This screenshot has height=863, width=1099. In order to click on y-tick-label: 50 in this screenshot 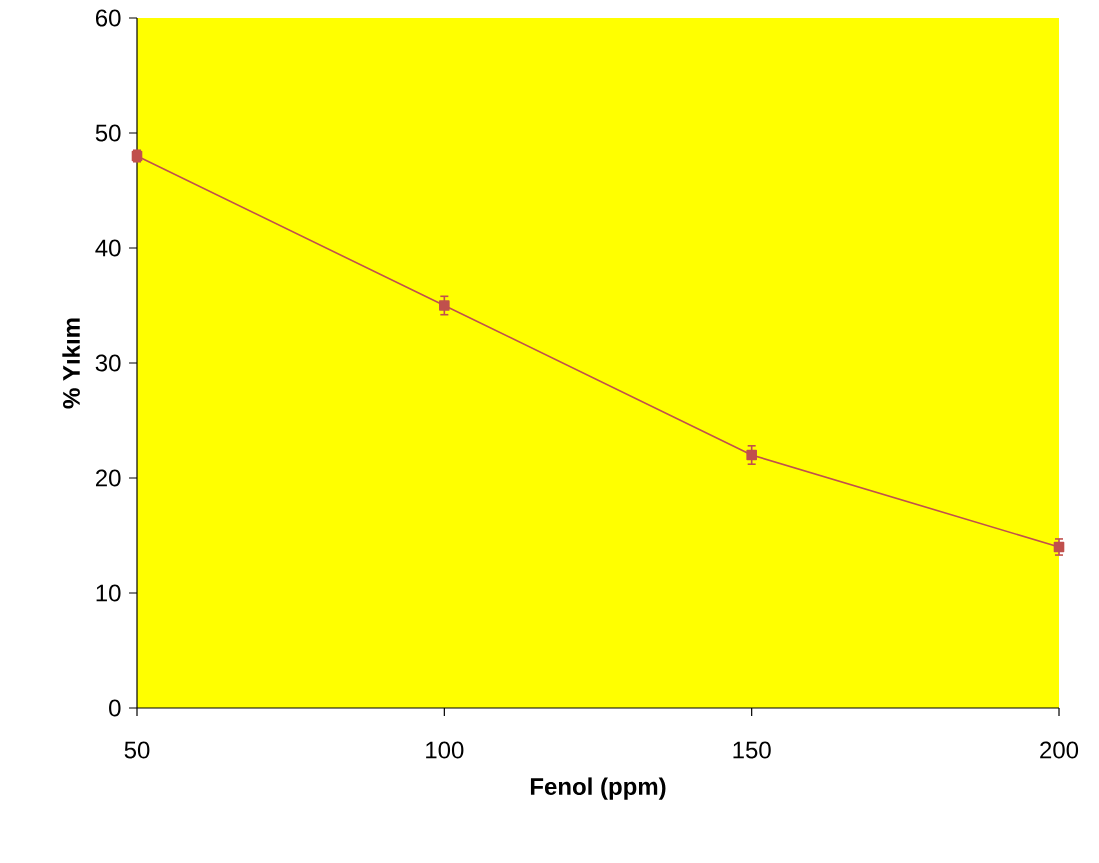, I will do `click(108, 133)`.